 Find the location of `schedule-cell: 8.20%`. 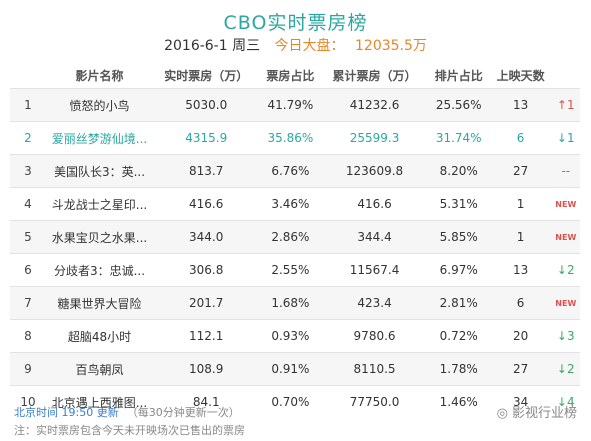

schedule-cell: 8.20% is located at coordinates (458, 171).